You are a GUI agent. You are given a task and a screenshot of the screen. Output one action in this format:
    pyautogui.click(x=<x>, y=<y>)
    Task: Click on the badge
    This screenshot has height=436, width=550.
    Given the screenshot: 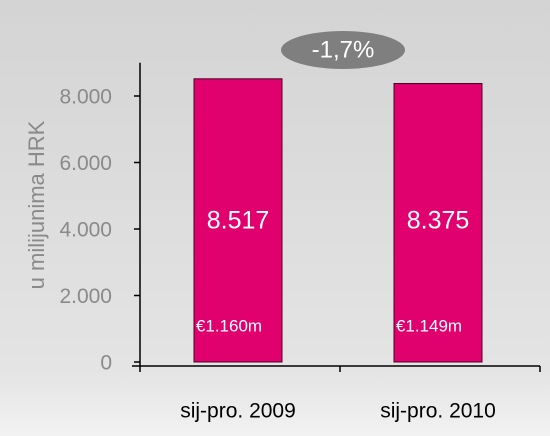 What is the action you would take?
    pyautogui.click(x=343, y=50)
    